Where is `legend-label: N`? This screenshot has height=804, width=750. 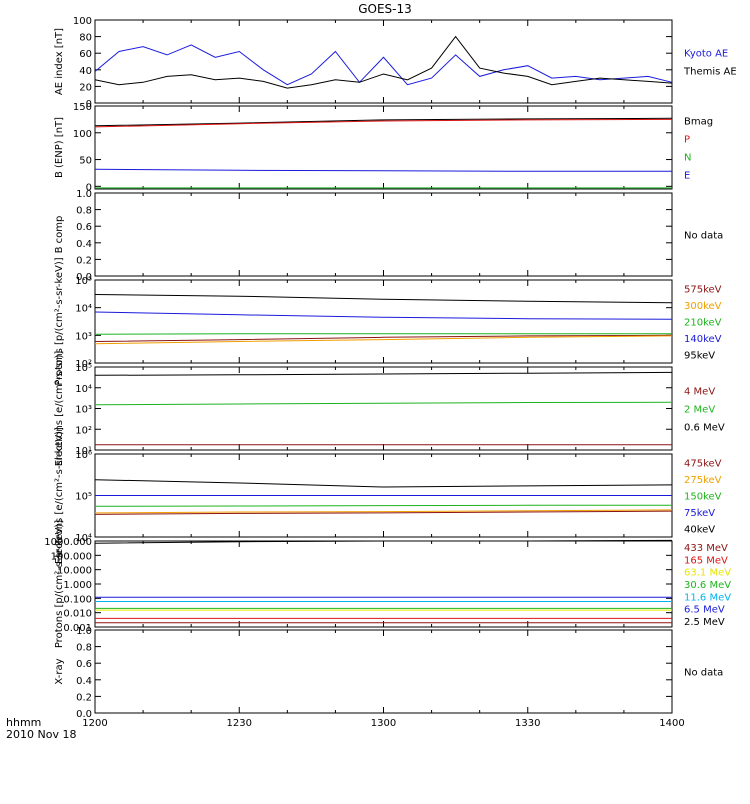
legend-label: N is located at coordinates (687, 158).